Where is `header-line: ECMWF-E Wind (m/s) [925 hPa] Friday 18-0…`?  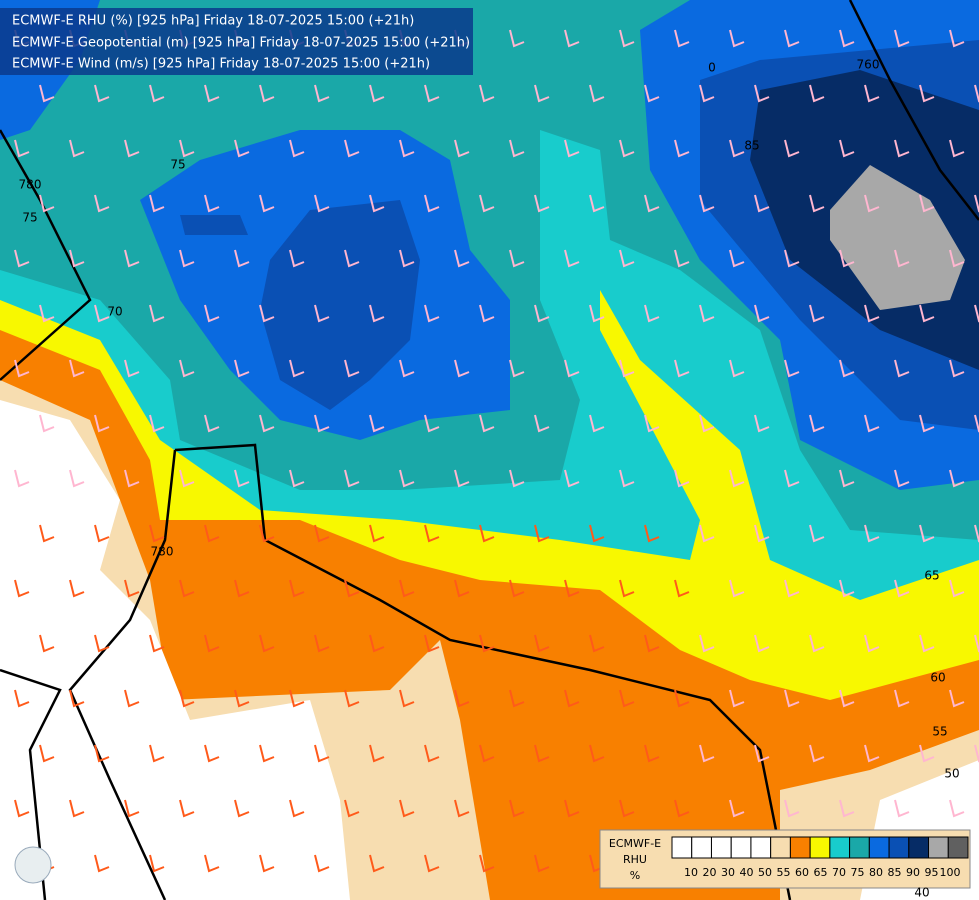
header-line: ECMWF-E Wind (m/s) [925 hPa] Friday 18-0… is located at coordinates (221, 64).